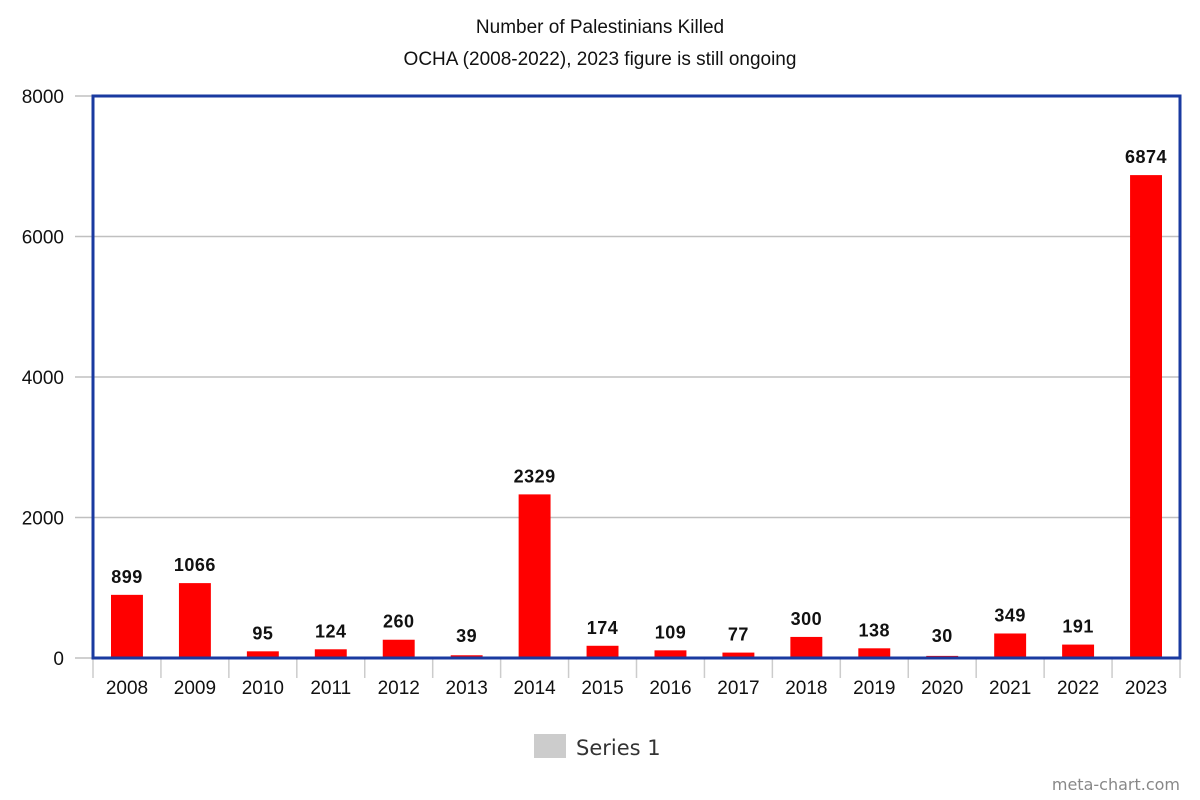  I want to click on x-tick-label: 2018, so click(806, 688).